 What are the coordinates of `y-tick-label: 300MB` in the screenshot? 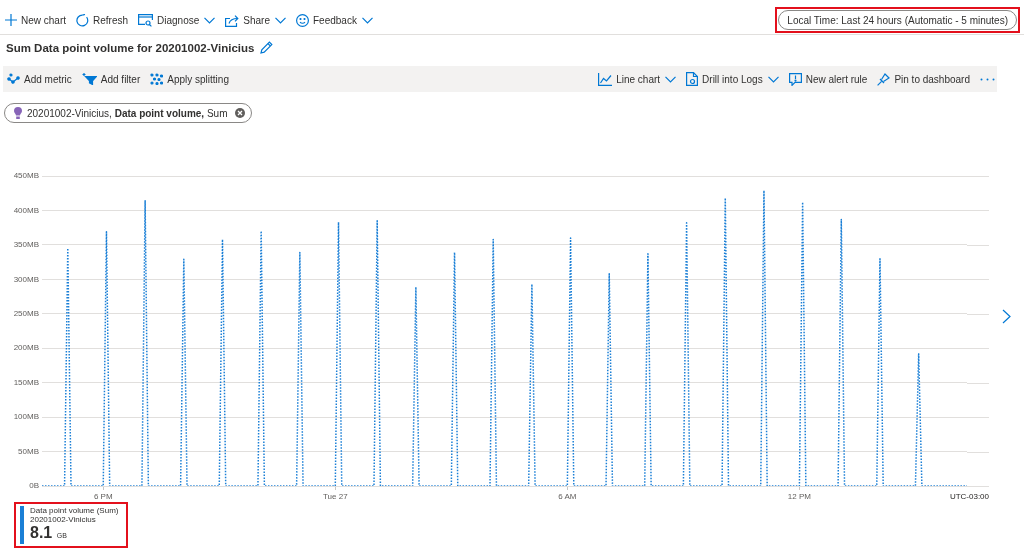 It's located at (26, 279).